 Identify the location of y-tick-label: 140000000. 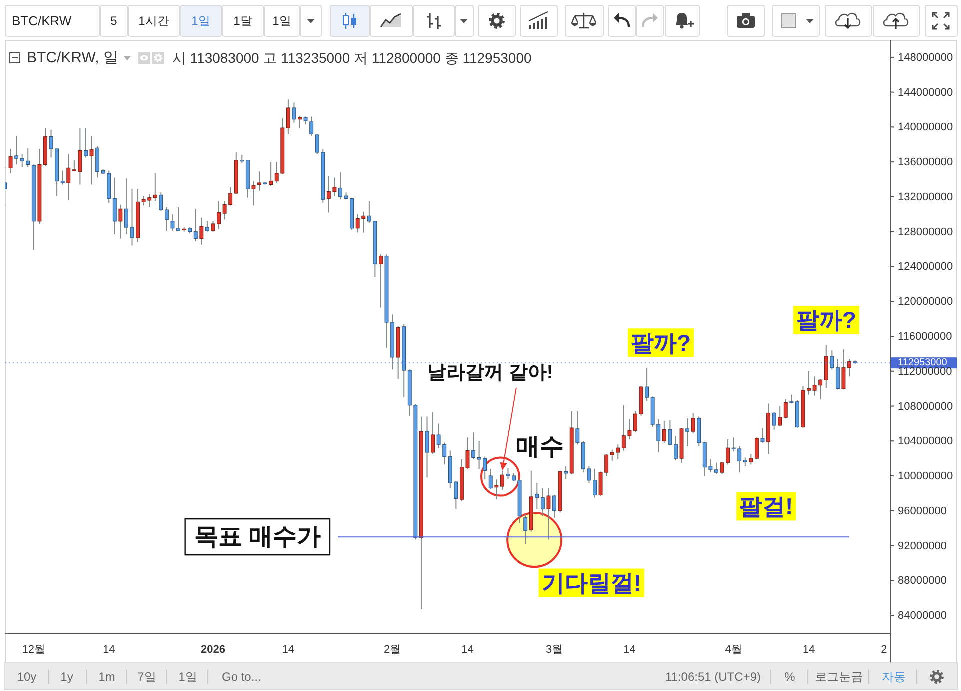
(926, 128).